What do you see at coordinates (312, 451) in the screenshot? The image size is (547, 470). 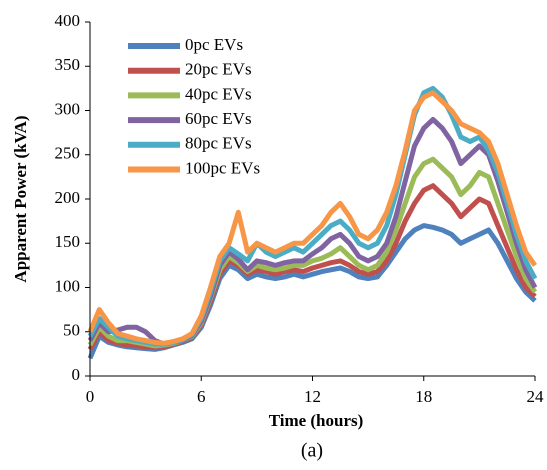 I see `caption: (a)` at bounding box center [312, 451].